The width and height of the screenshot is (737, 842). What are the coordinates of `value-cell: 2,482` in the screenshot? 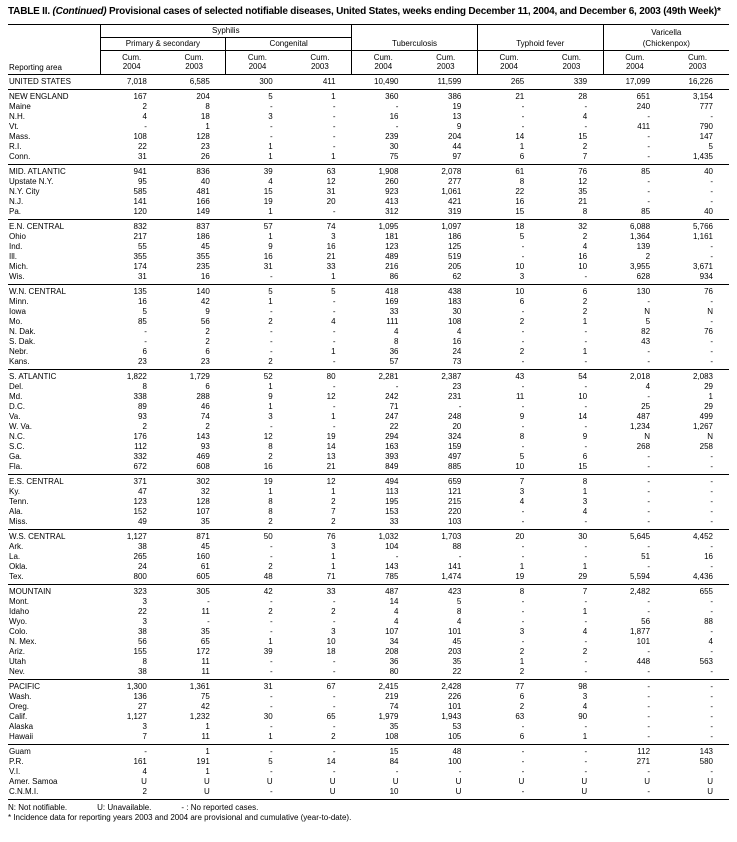 It's located at (640, 591).